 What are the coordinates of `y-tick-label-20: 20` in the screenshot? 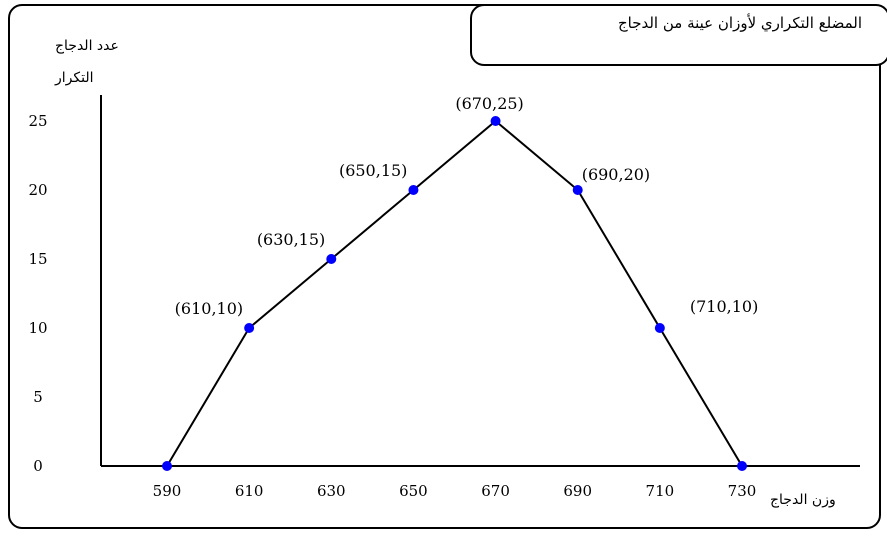 It's located at (37, 190).